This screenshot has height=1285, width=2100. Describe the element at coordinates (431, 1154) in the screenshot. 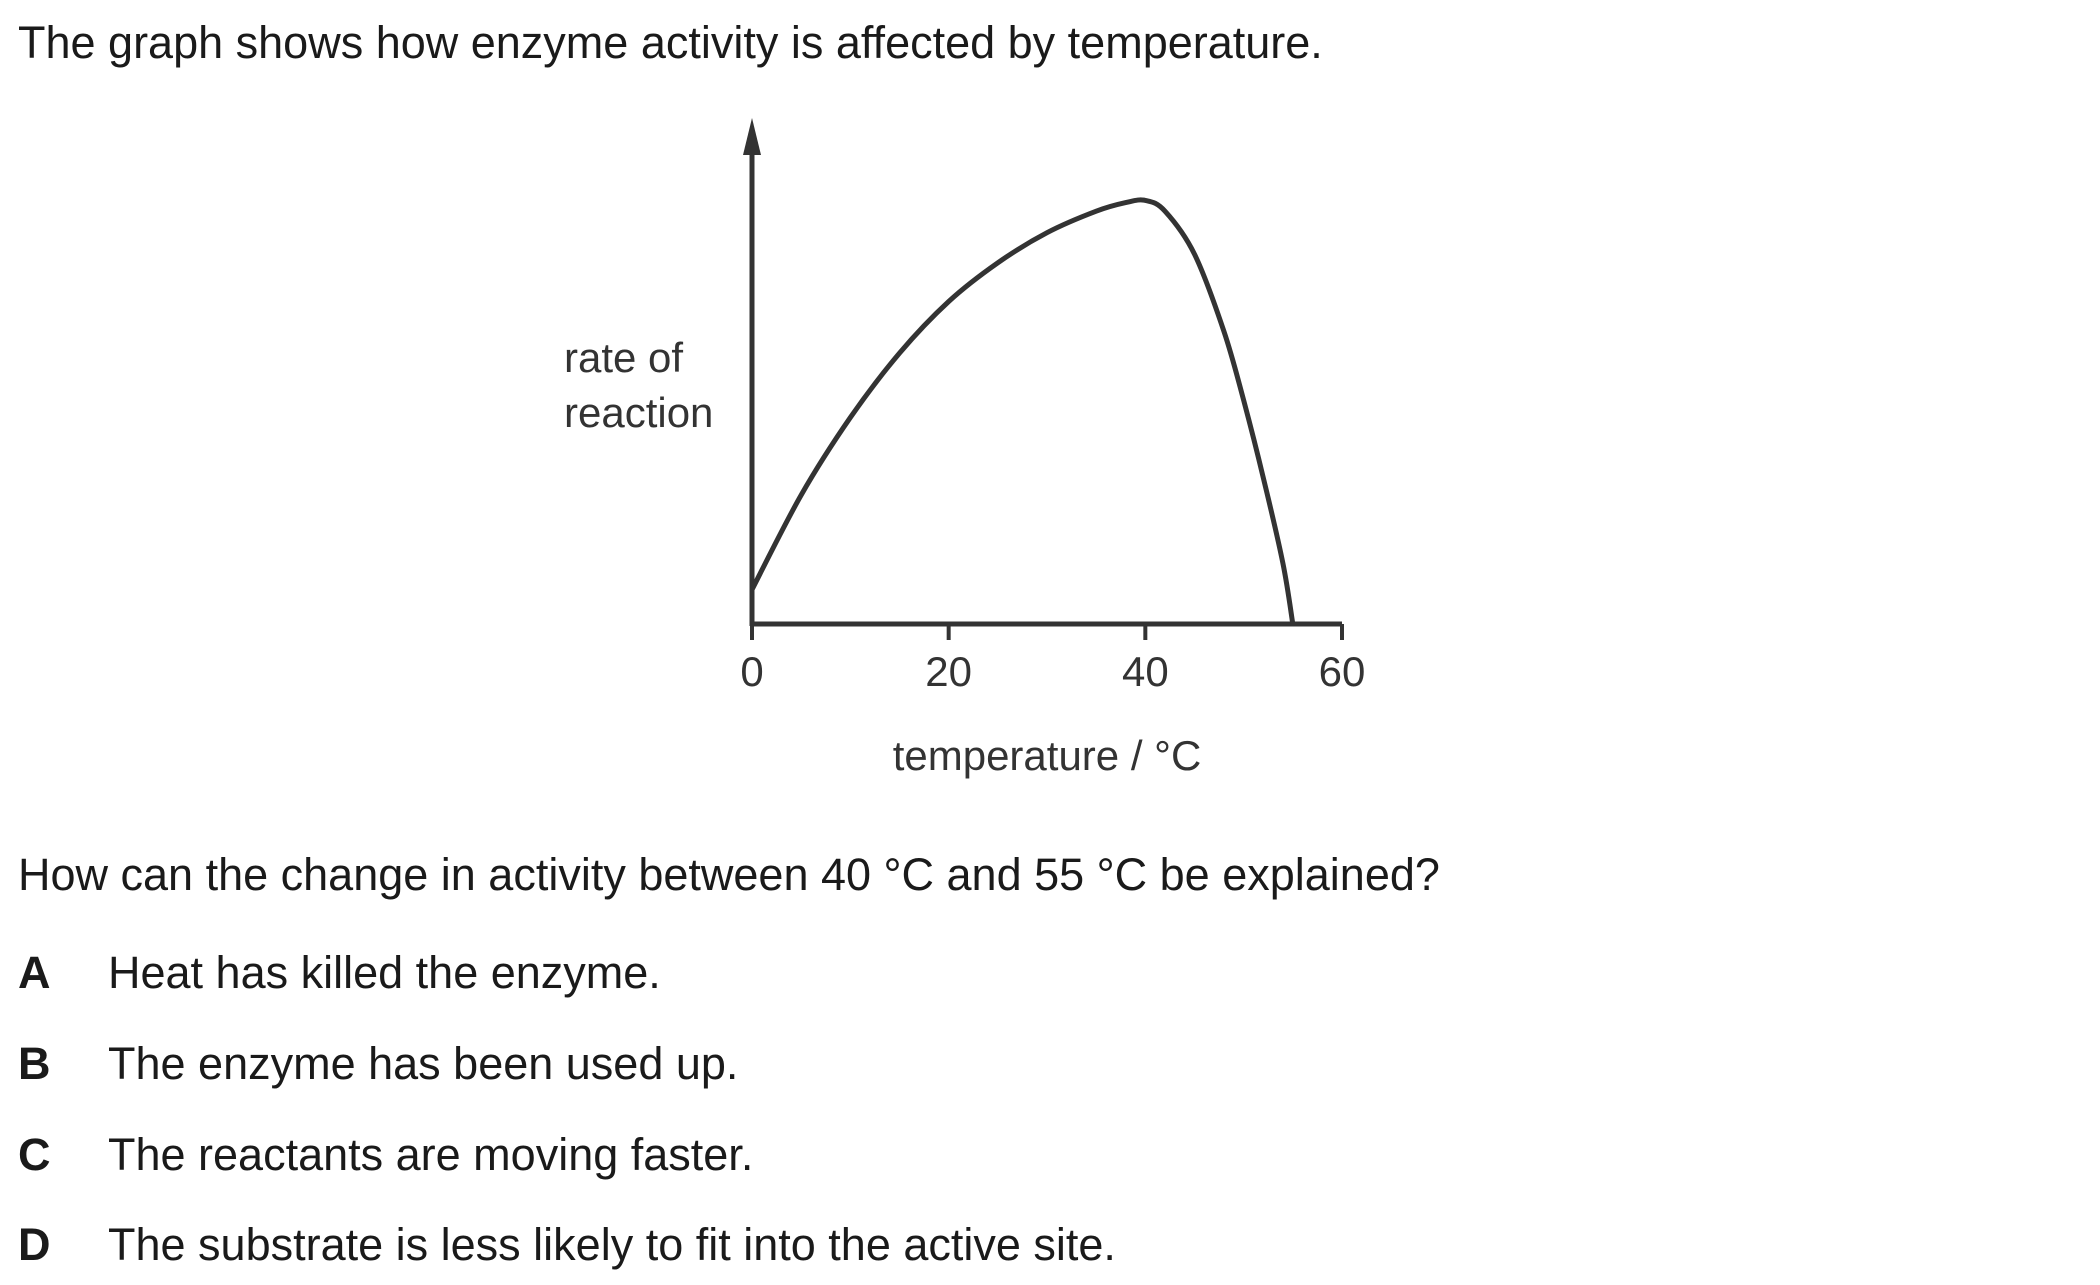

I see `option-c-text: The reactants are moving faster.` at that location.